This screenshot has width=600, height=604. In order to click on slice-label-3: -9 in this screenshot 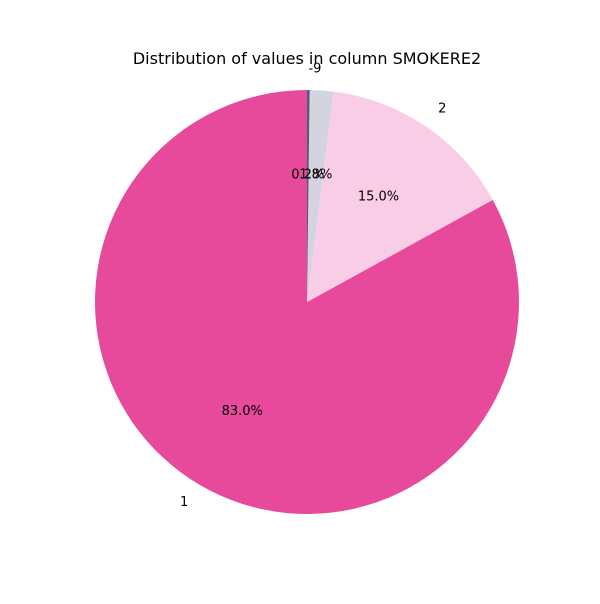, I will do `click(314, 68)`.